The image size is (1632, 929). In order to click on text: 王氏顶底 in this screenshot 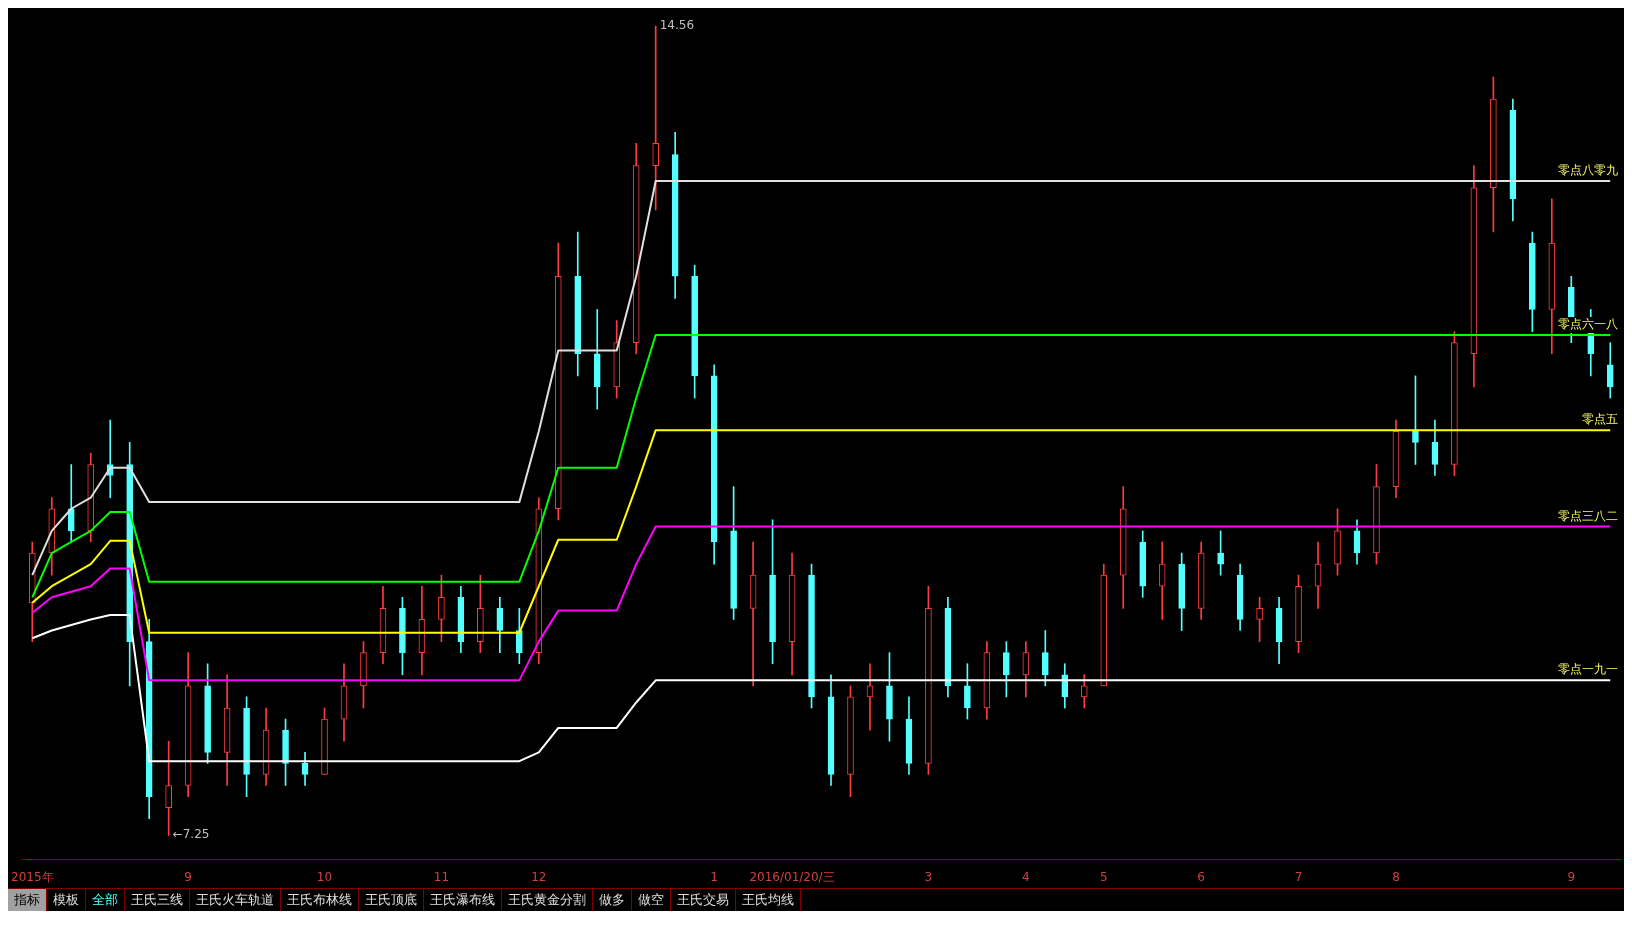, I will do `click(391, 900)`.